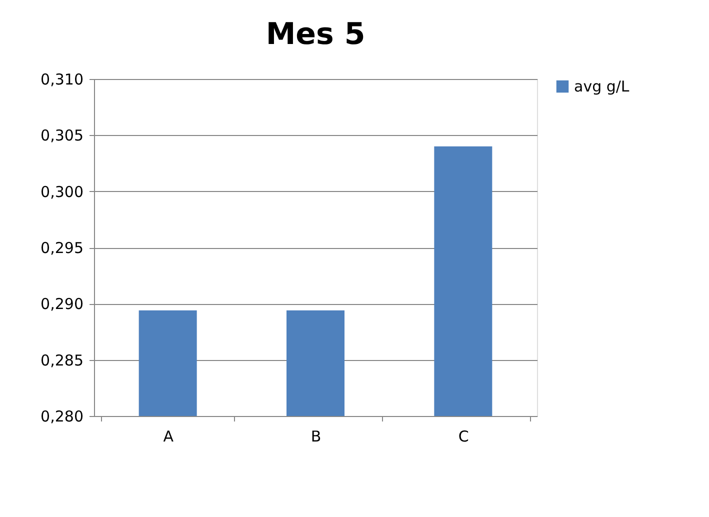  What do you see at coordinates (62, 135) in the screenshot?
I see `y-tick-label: 0,305` at bounding box center [62, 135].